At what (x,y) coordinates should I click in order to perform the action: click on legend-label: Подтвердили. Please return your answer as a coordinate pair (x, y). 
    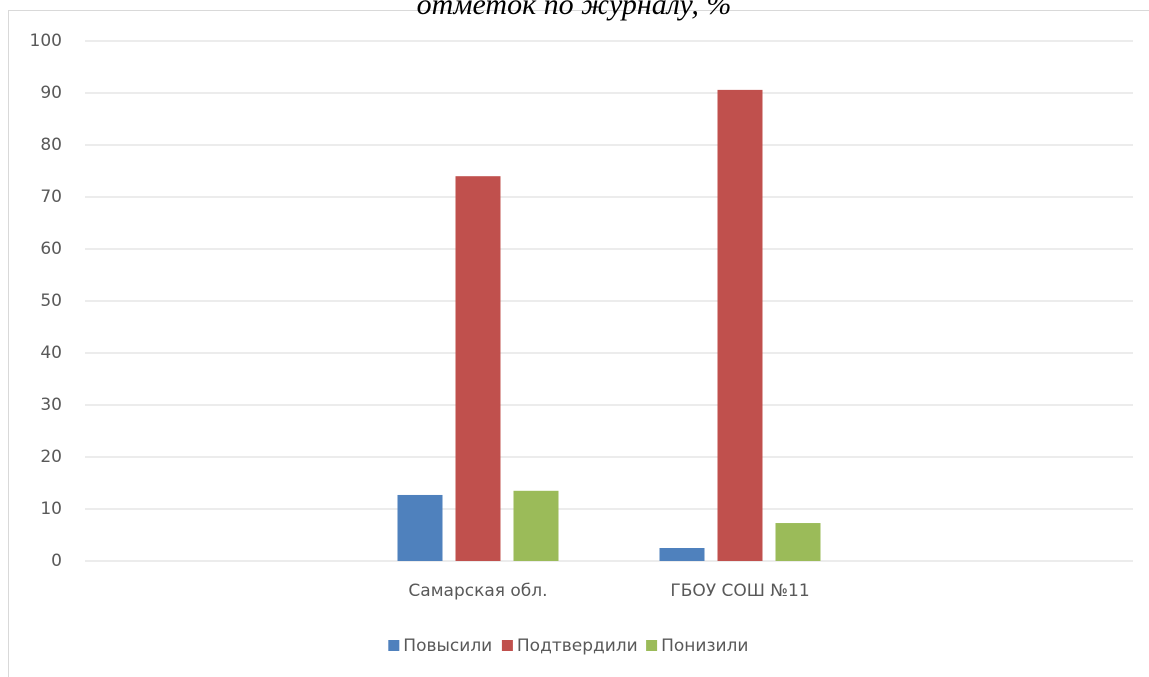
    Looking at the image, I should click on (577, 646).